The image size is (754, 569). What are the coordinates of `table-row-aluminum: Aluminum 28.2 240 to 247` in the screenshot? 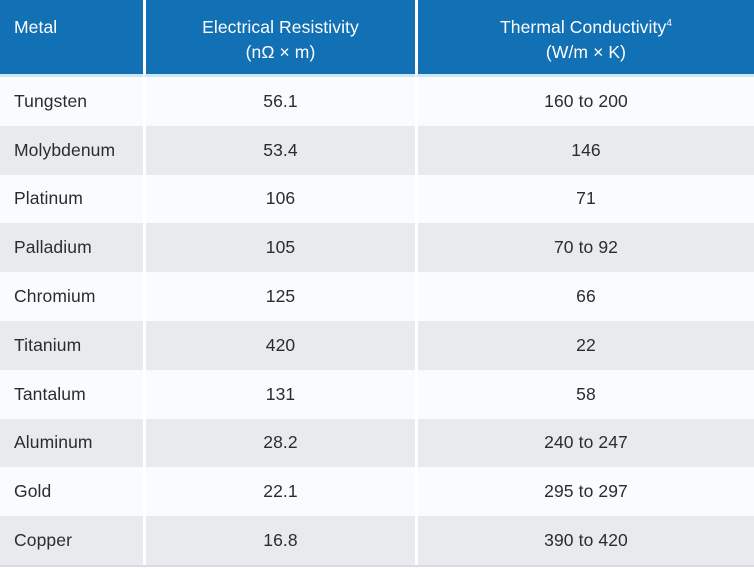 It's located at (377, 443).